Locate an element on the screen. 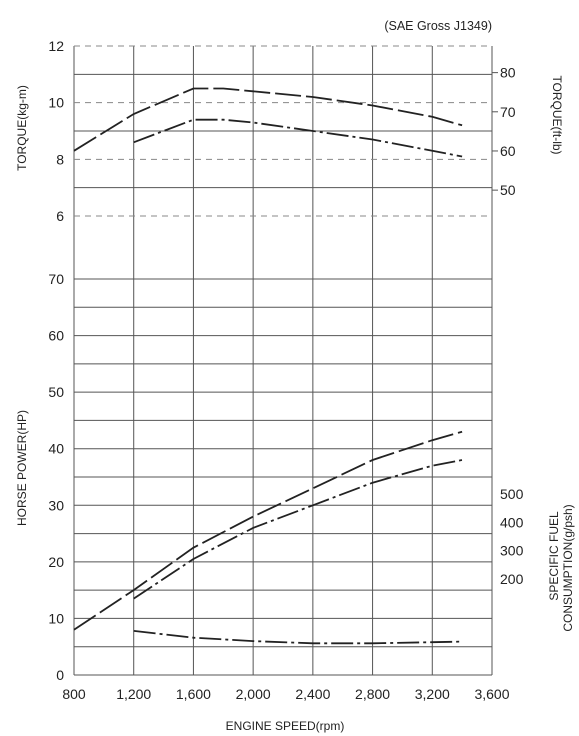 This screenshot has width=579, height=736. torque-kgm-tick-label: 12 is located at coordinates (56, 46).